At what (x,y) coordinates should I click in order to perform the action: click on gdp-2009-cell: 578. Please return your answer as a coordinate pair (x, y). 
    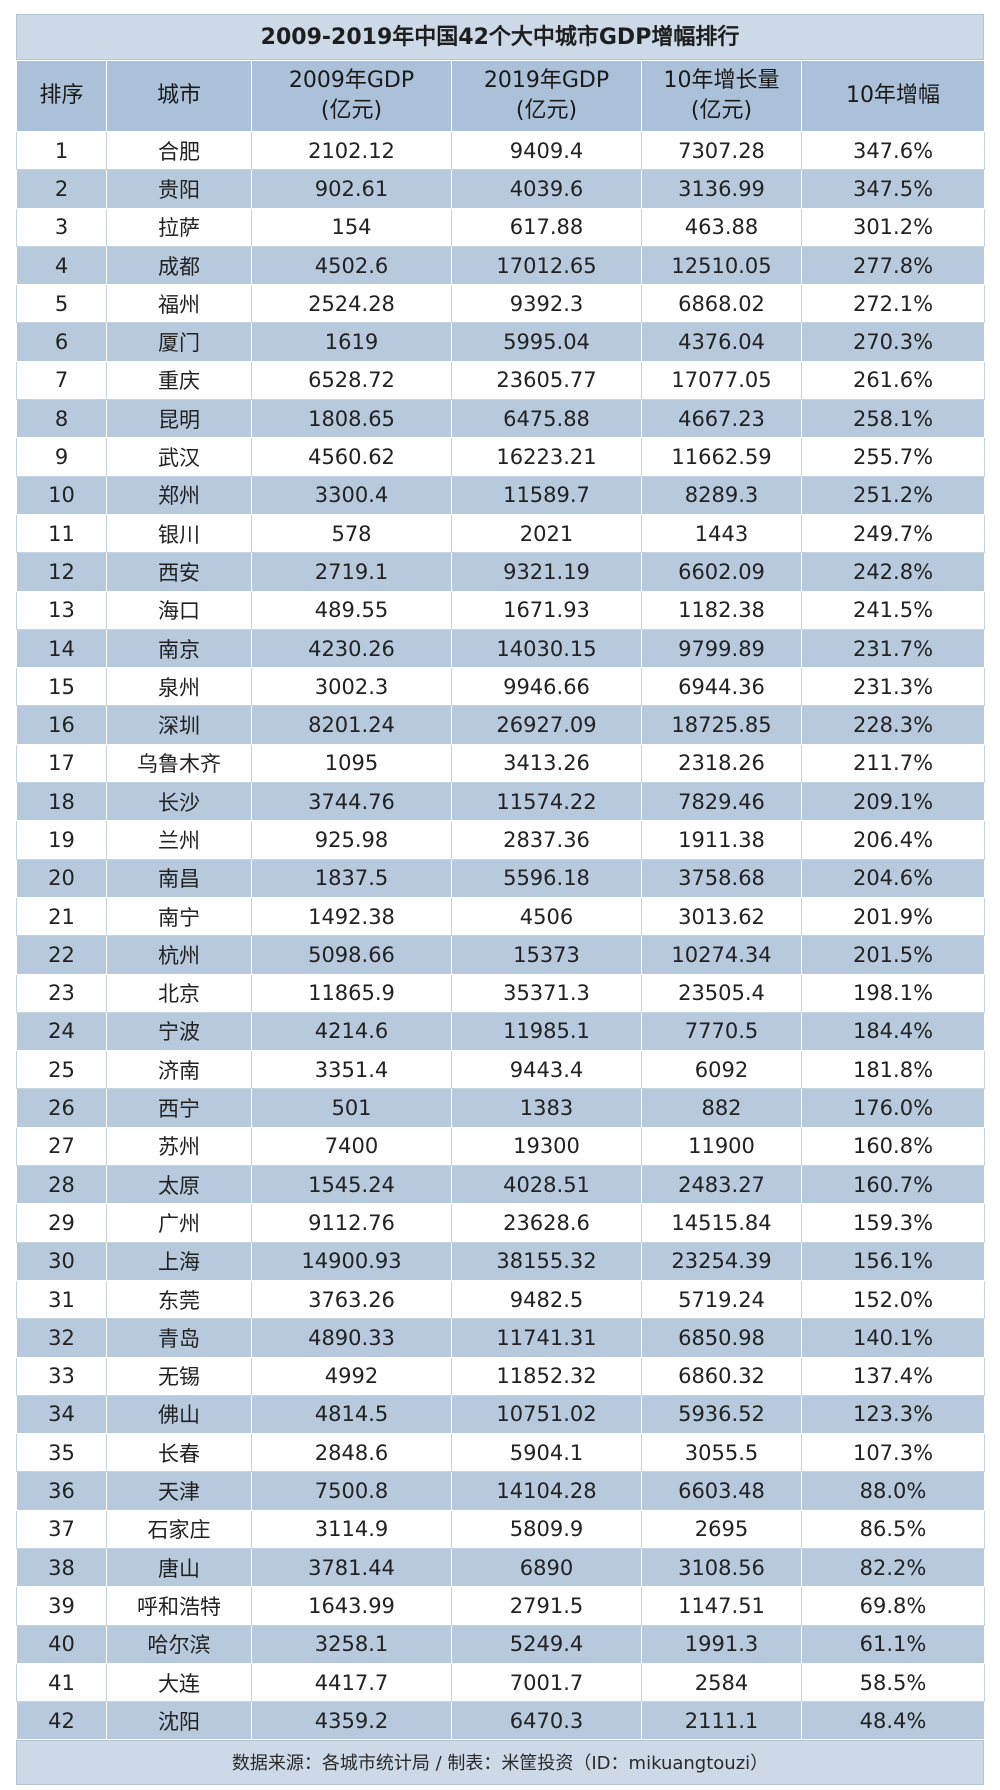
    Looking at the image, I should click on (351, 533).